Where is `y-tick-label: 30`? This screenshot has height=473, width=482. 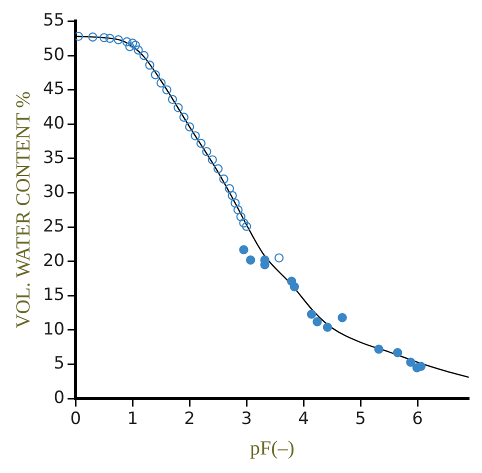
y-tick-label: 30 is located at coordinates (53, 192).